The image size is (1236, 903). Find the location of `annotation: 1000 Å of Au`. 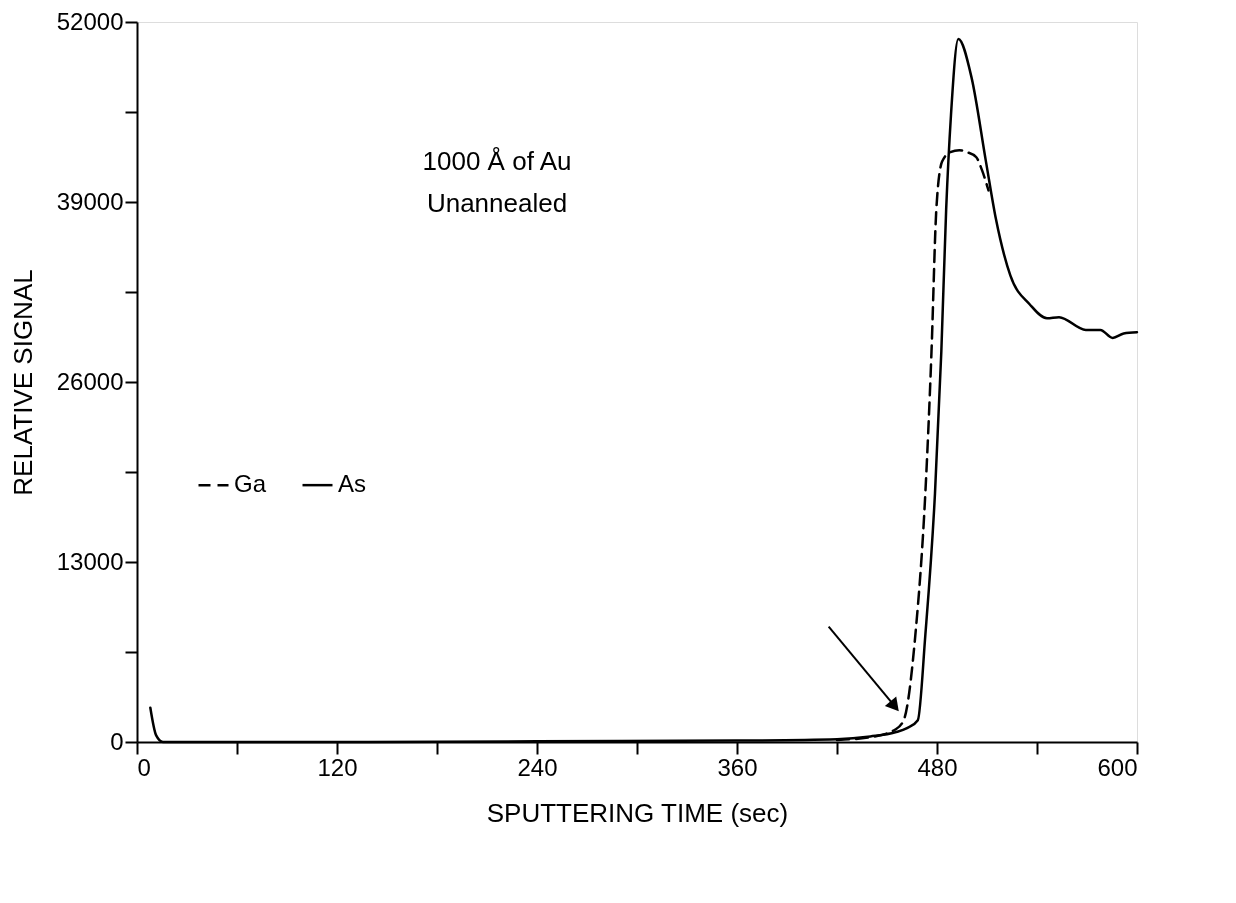

annotation: 1000 Å of Au is located at coordinates (497, 161).